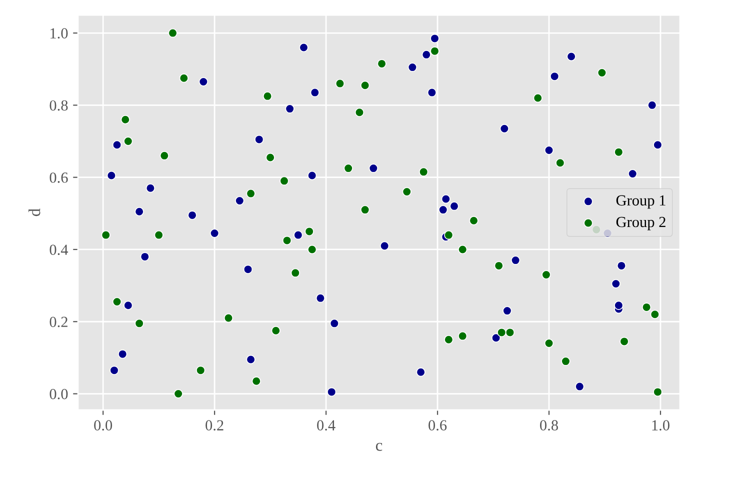 The height and width of the screenshot is (484, 739). I want to click on y-tick-label: 0.8, so click(59, 105).